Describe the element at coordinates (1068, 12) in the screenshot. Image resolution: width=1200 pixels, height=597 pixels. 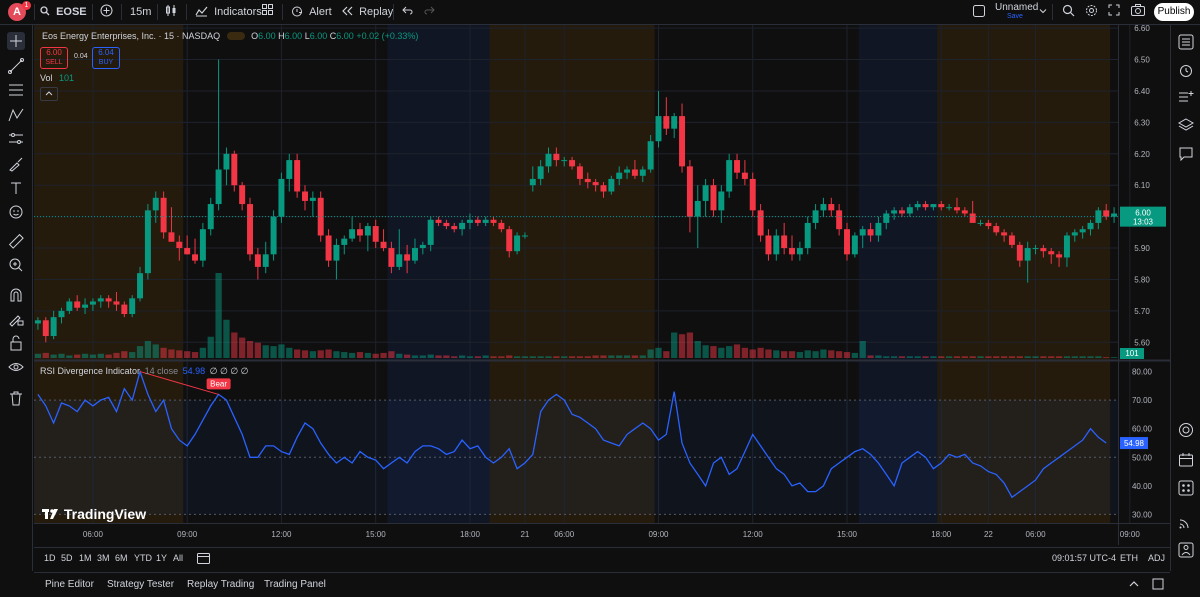
I see `quick-search-button` at that location.